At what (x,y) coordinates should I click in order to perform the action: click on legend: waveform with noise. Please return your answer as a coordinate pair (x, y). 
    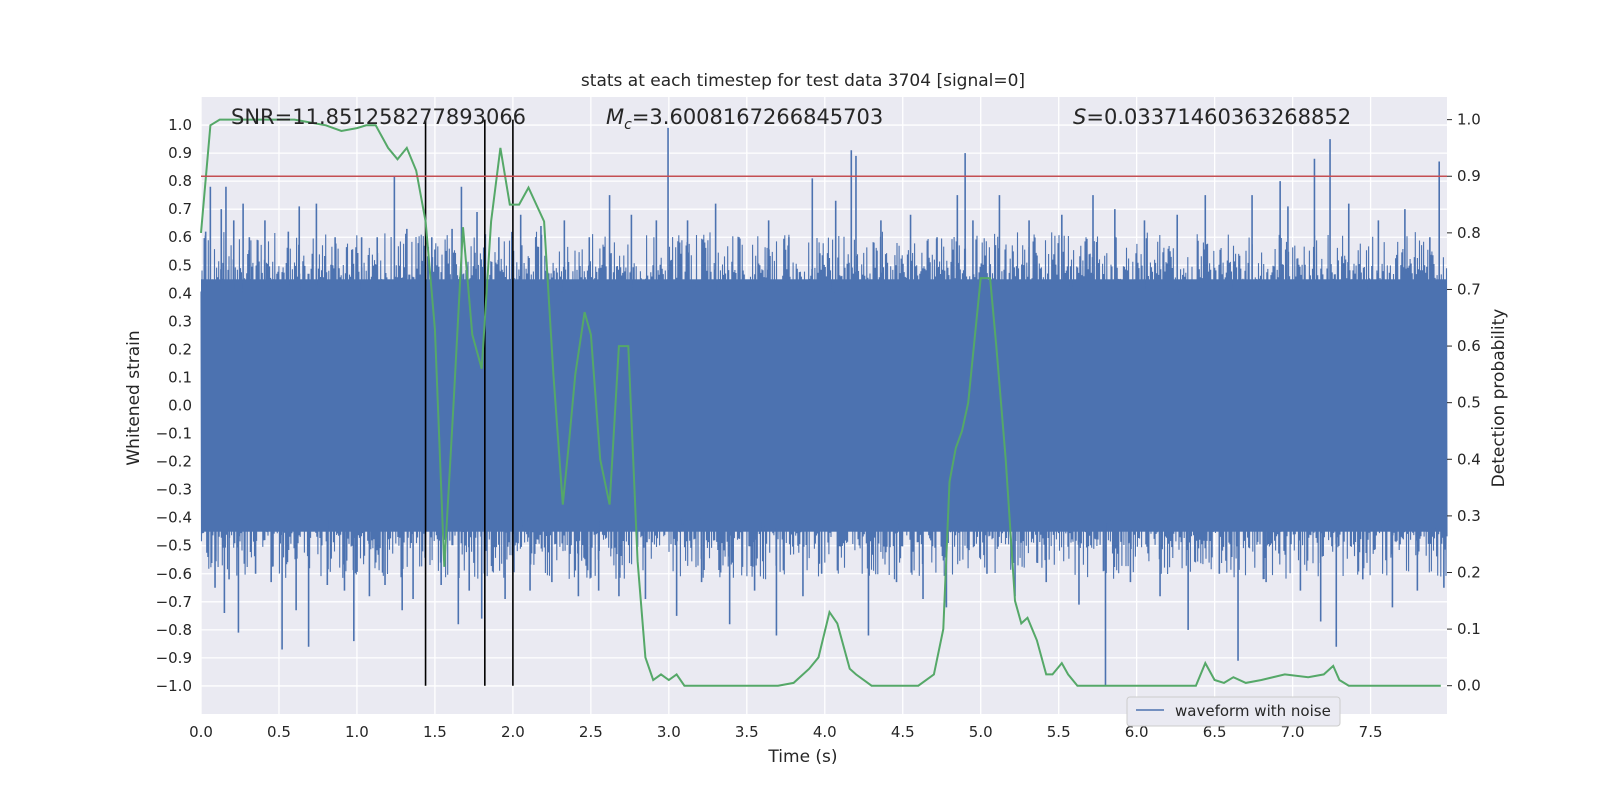
    Looking at the image, I should click on (1233, 711).